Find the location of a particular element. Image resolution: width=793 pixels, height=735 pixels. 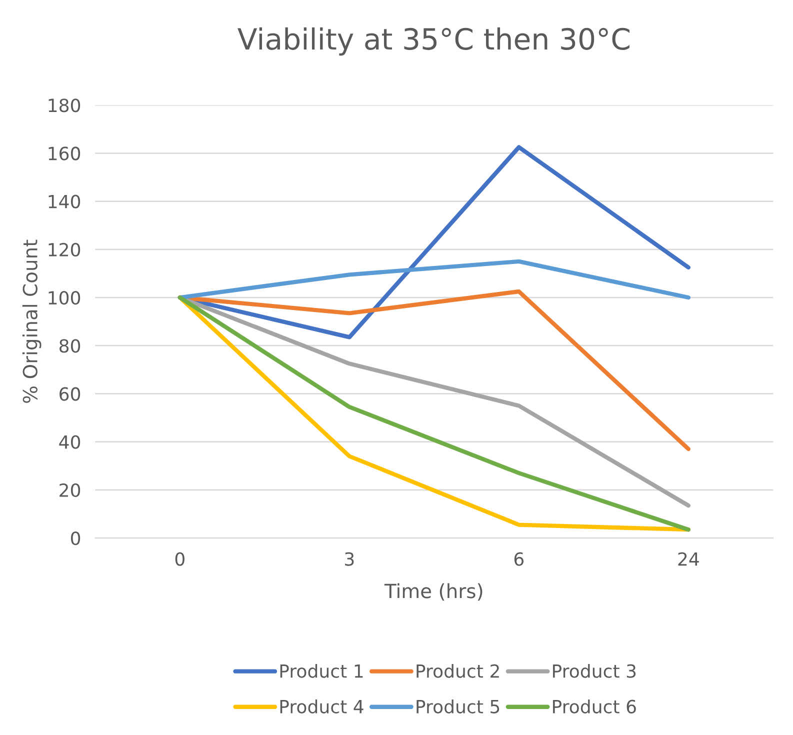

legend-label: Product 5 is located at coordinates (458, 706).